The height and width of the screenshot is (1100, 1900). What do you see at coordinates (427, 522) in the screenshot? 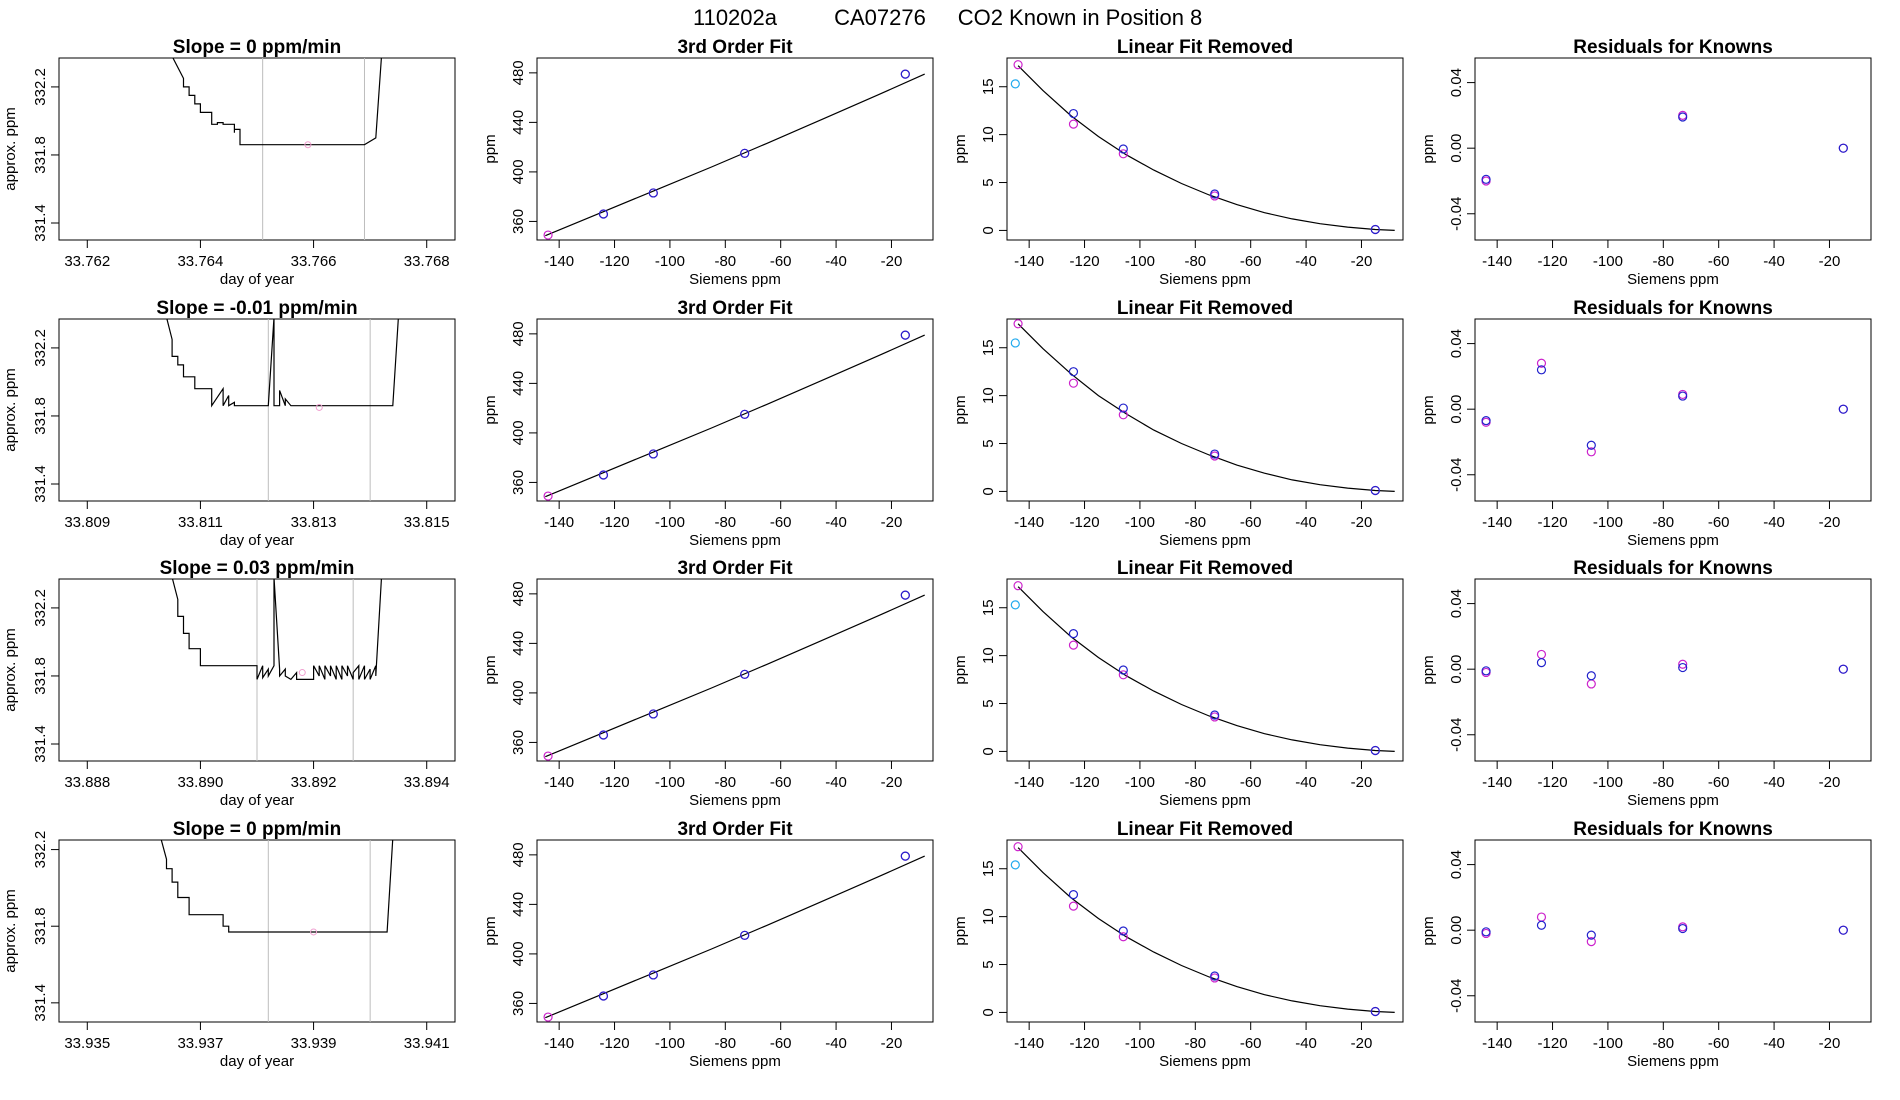
I see `x-tick-label: 33.815` at bounding box center [427, 522].